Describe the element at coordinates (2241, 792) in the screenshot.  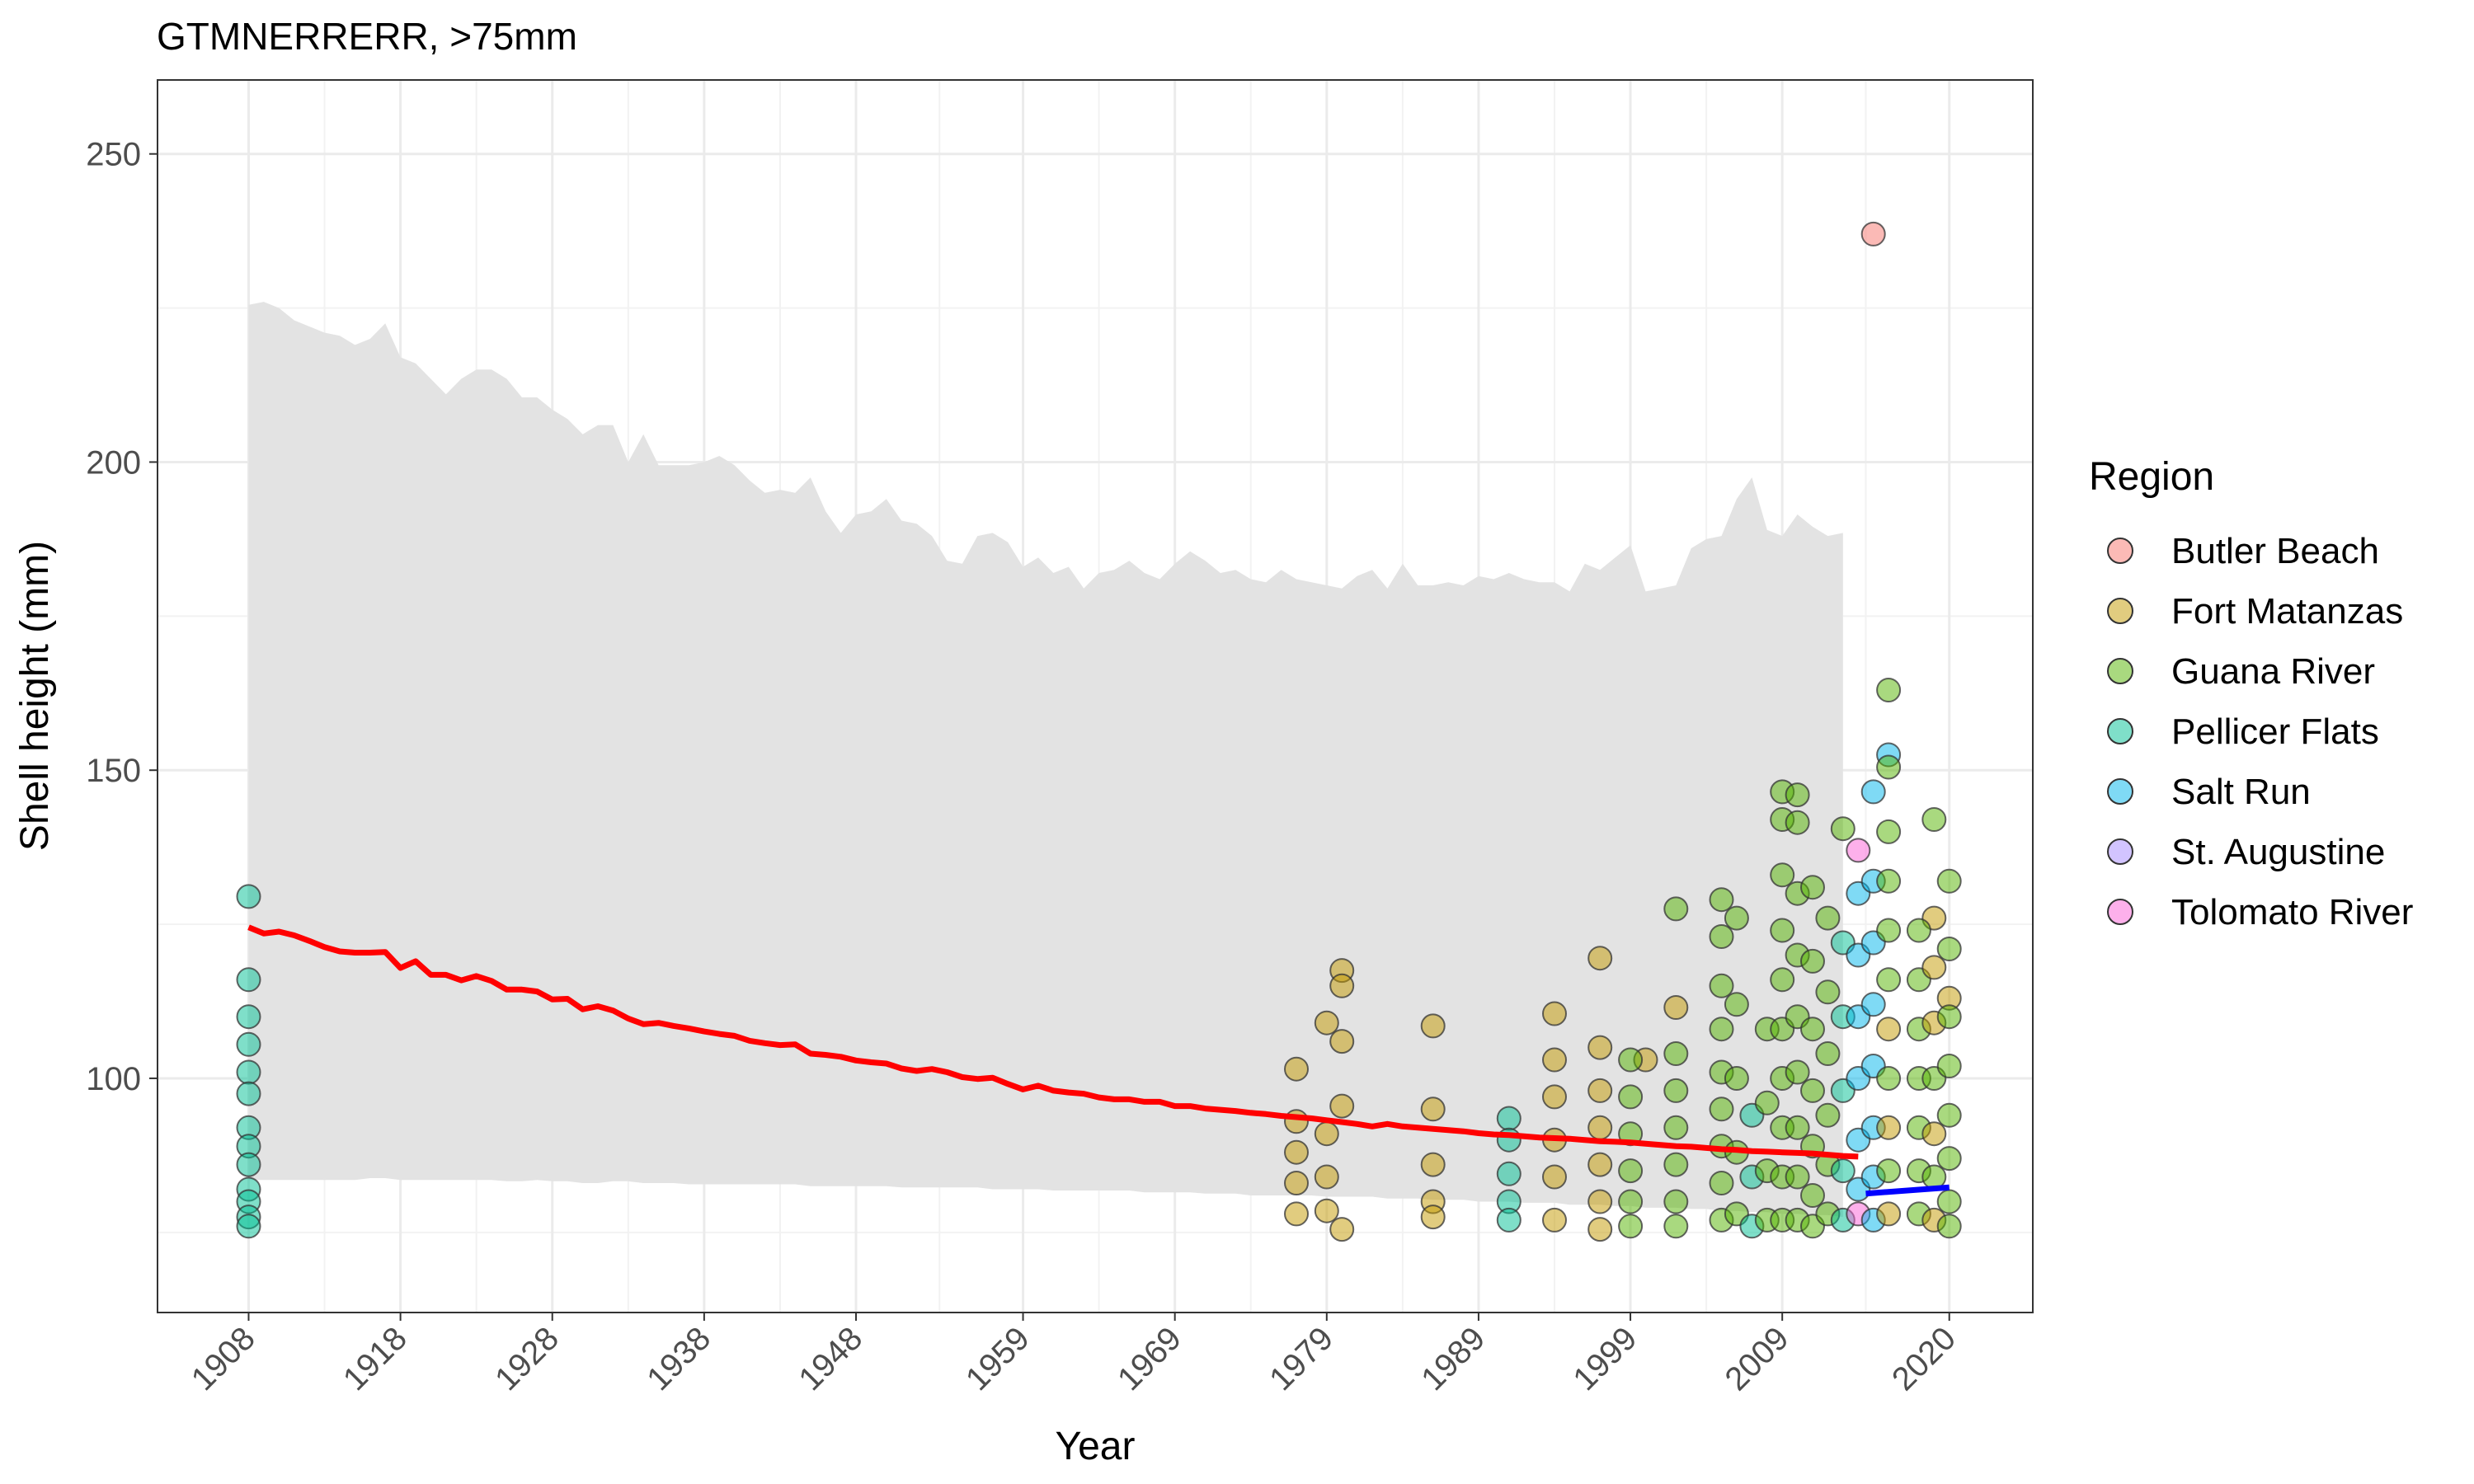
I see `legend-label: Salt Run` at that location.